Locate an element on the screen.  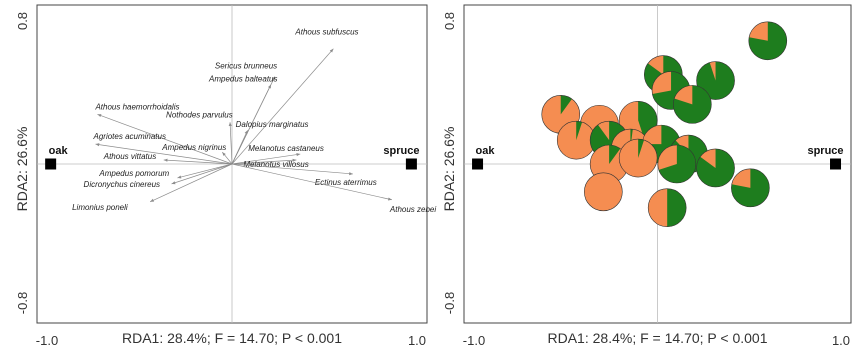
species-label: Limonius poneli is located at coordinates (100, 207).